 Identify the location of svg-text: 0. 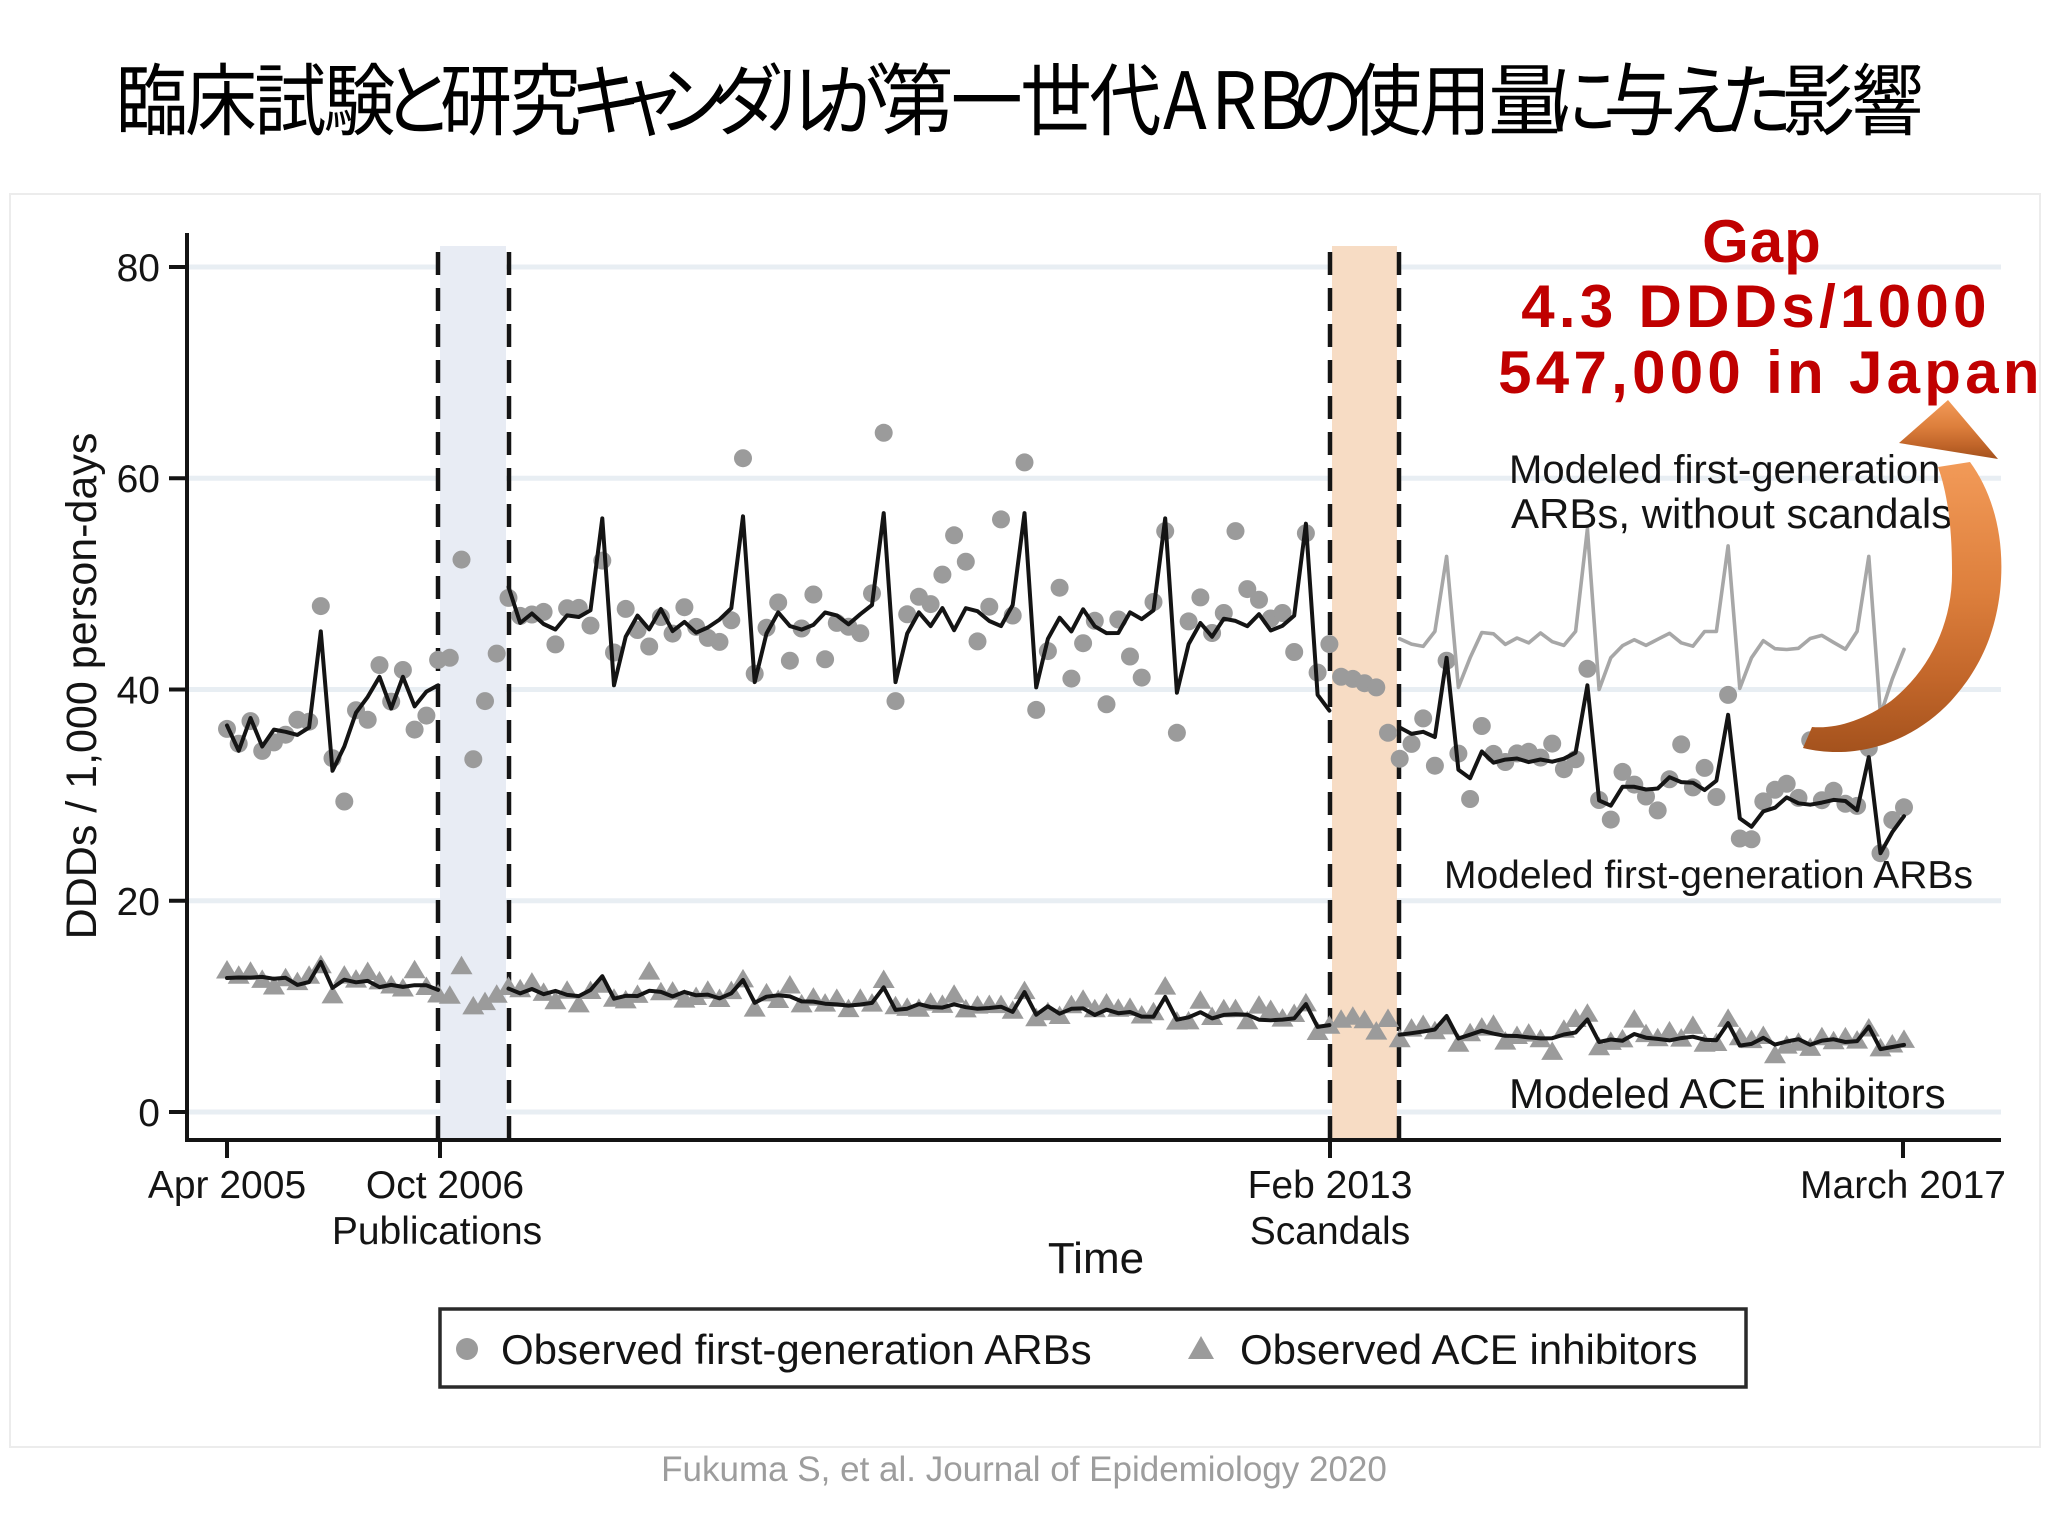
(149, 1113).